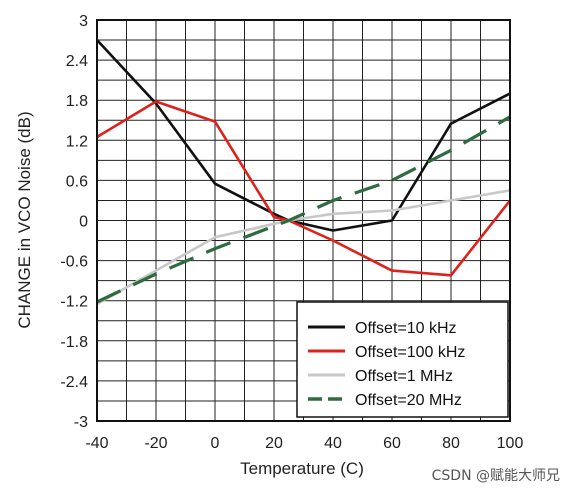 This screenshot has width=572, height=493. Describe the element at coordinates (155, 443) in the screenshot. I see `x-tick-label: -20` at that location.